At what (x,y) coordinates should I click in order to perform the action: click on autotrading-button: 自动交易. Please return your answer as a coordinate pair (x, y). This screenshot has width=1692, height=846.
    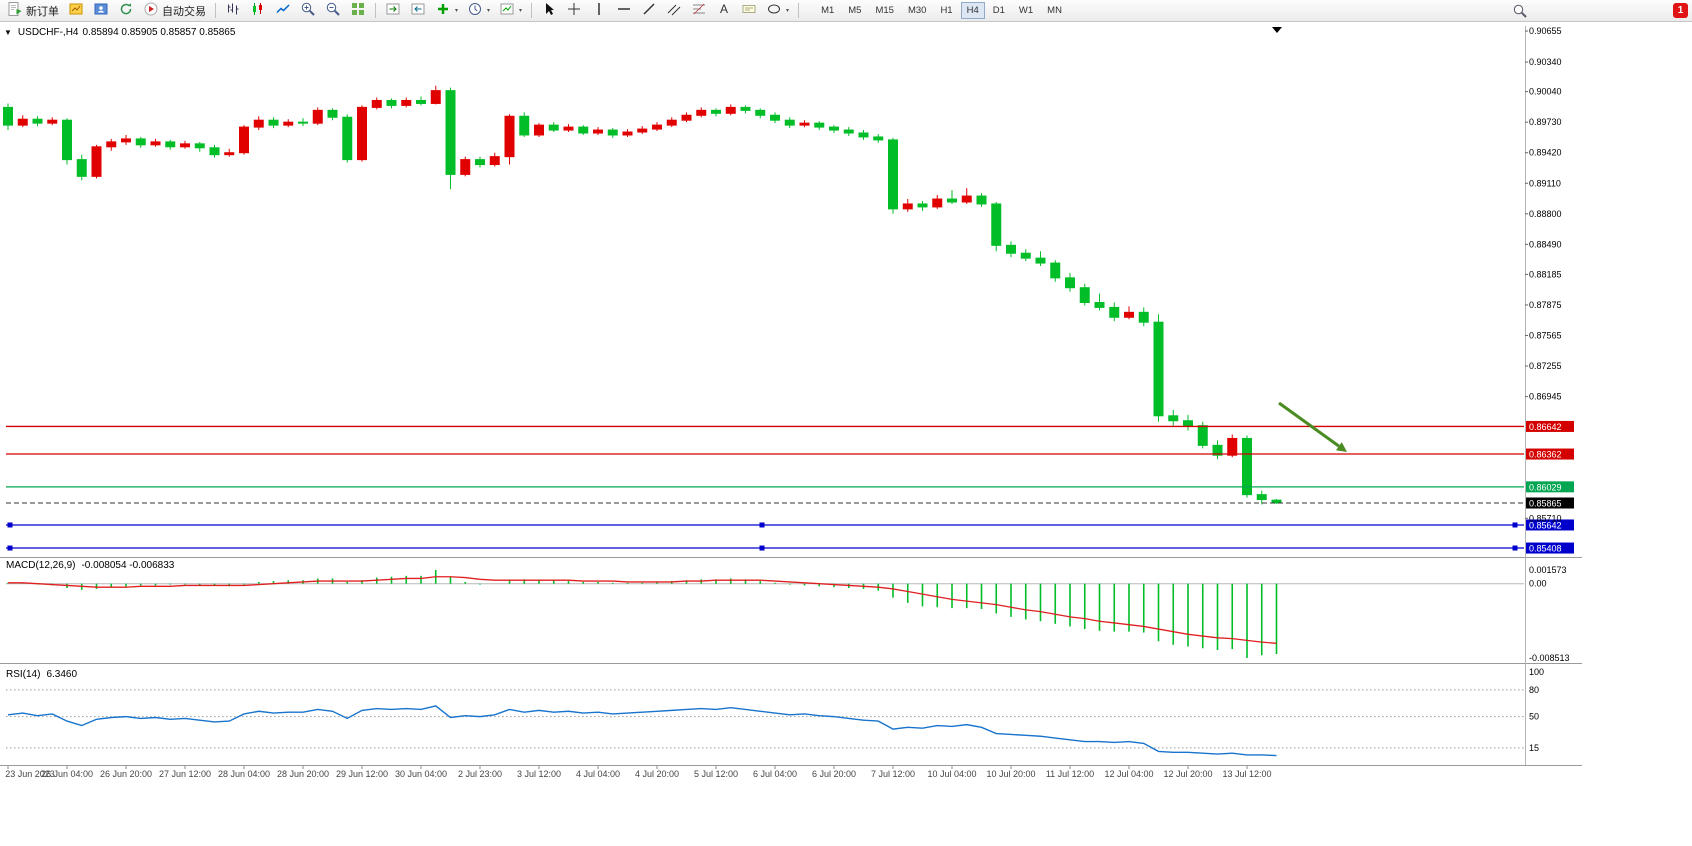
    Looking at the image, I should click on (174, 10).